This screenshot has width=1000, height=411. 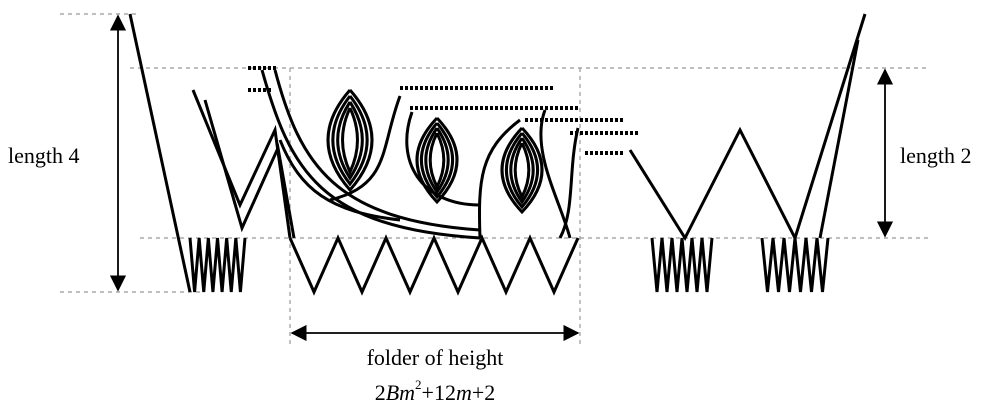 I want to click on formula-part: +12, so click(x=439, y=392).